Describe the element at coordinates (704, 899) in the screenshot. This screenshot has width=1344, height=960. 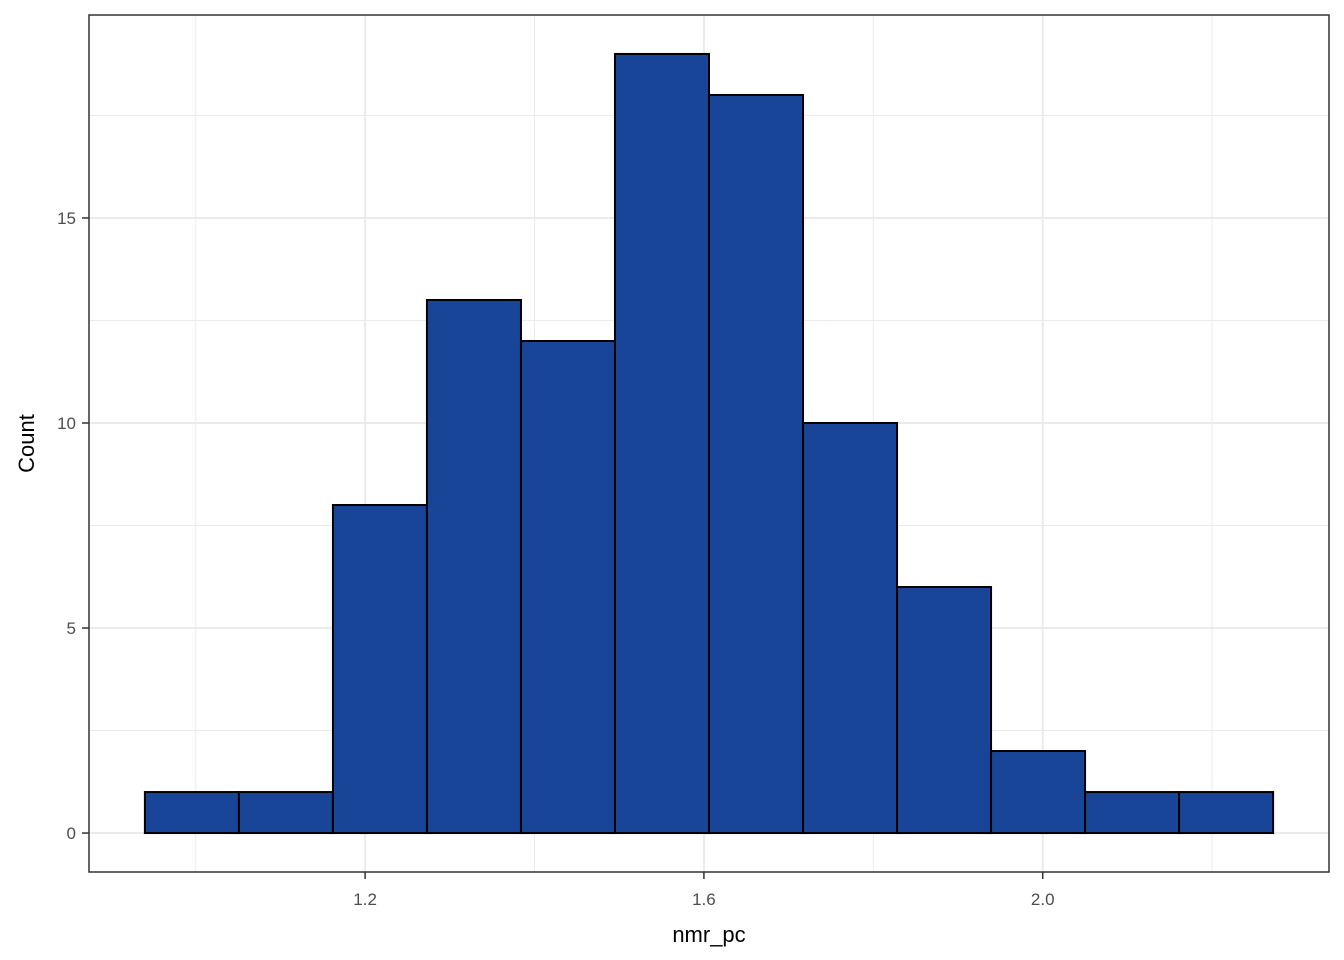
I see `x-tick-label: 1.6` at that location.